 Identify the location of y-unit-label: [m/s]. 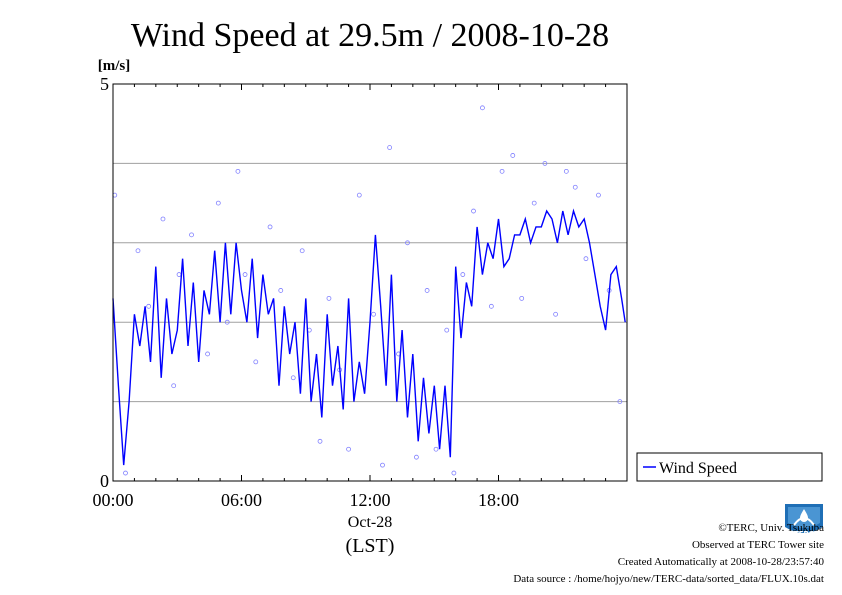
(114, 66).